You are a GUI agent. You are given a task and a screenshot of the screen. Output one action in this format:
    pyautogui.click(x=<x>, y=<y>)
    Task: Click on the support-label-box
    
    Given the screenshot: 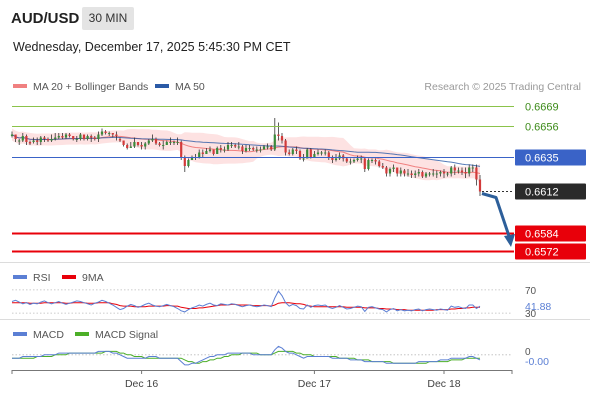 What is the action you would take?
    pyautogui.click(x=550, y=251)
    